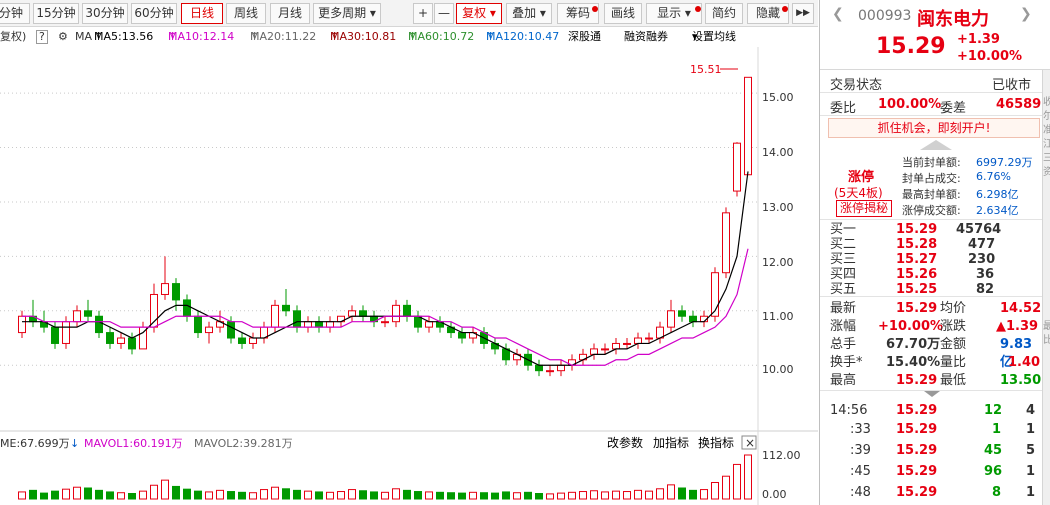  I want to click on draw-line-button: 画线, so click(623, 13).